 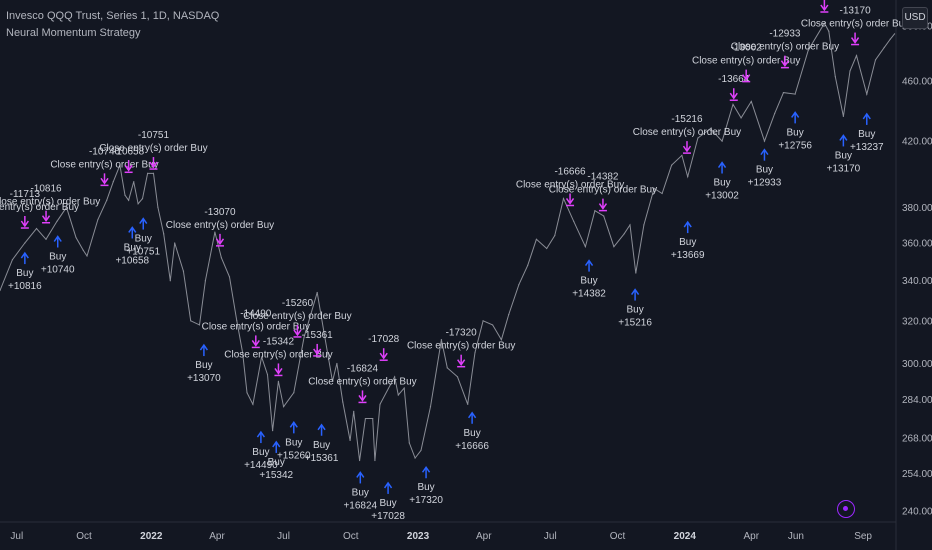 I want to click on buy-label: +13002, so click(x=722, y=196).